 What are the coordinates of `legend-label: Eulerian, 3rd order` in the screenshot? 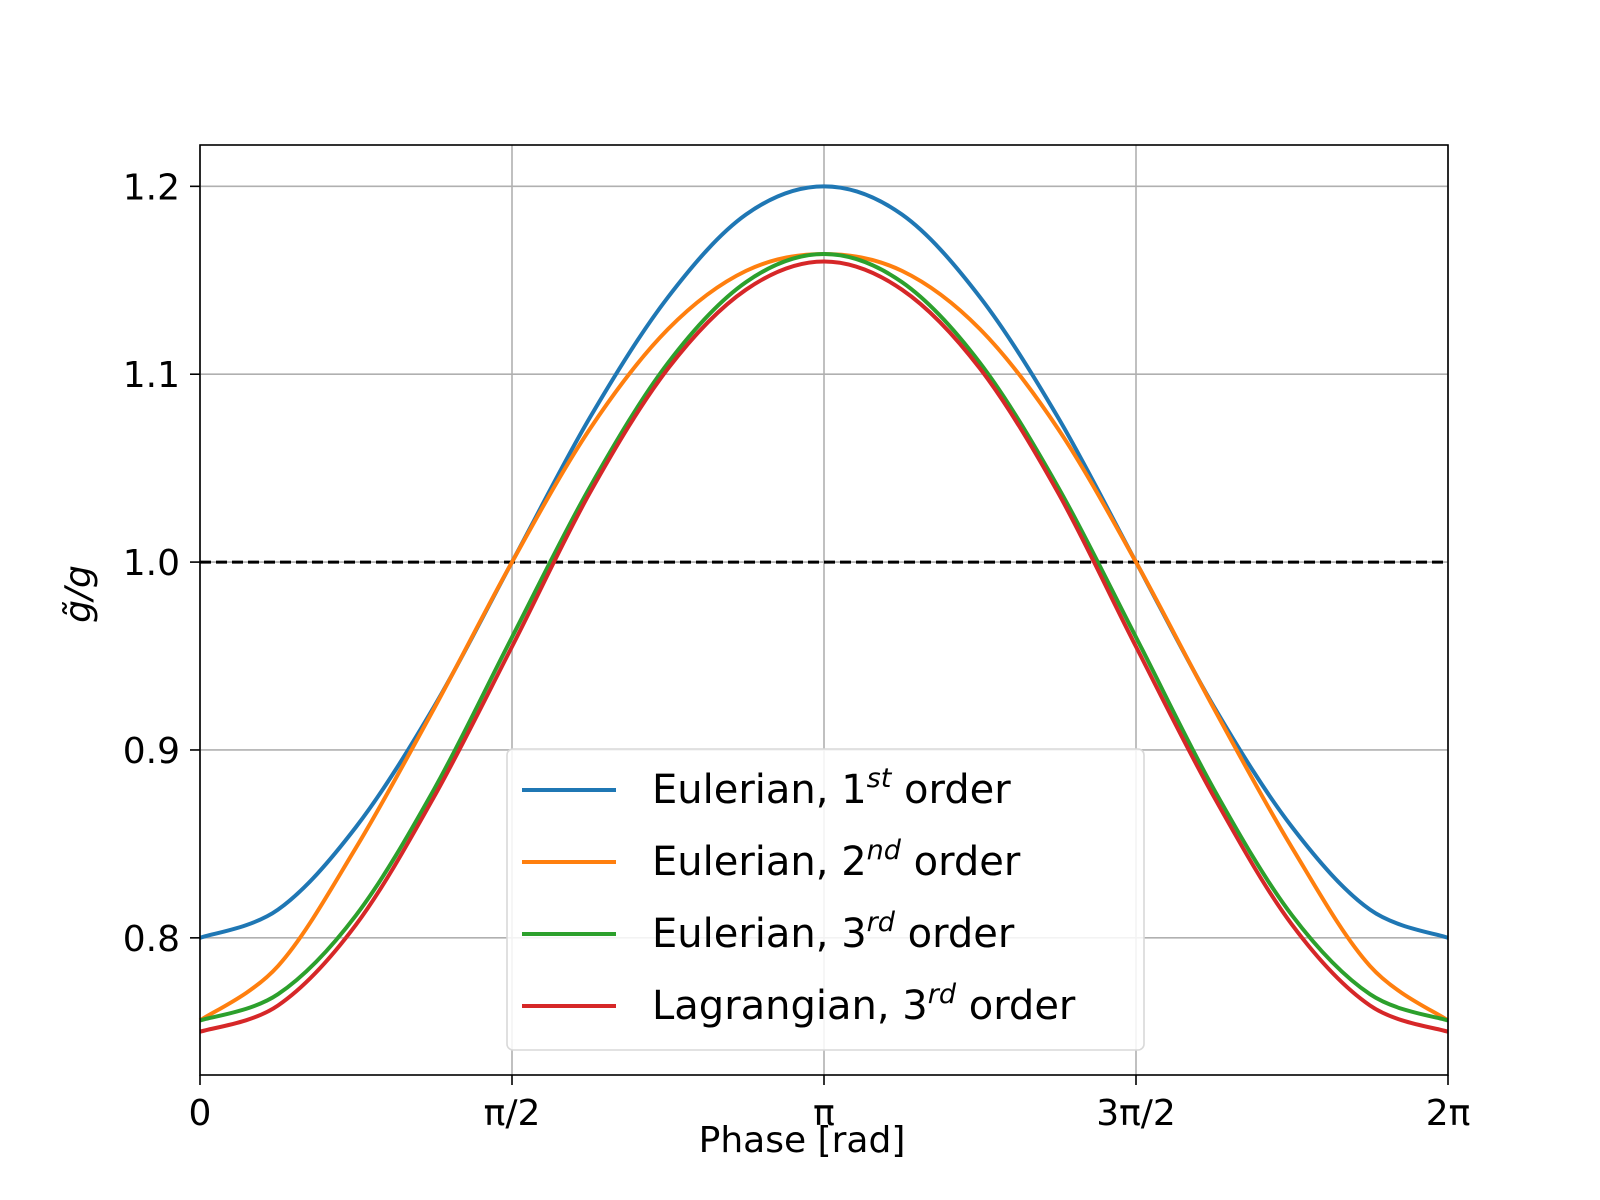 It's located at (833, 932).